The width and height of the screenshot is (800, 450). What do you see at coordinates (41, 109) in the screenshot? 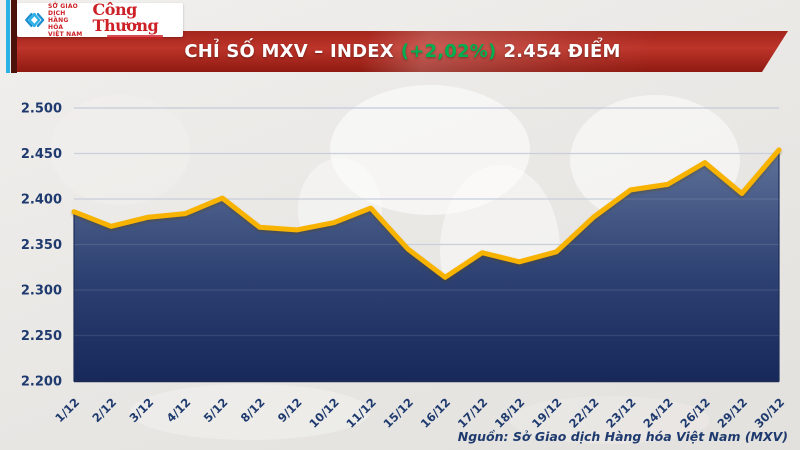
I see `y-axis-tick-label: 2.500` at bounding box center [41, 109].